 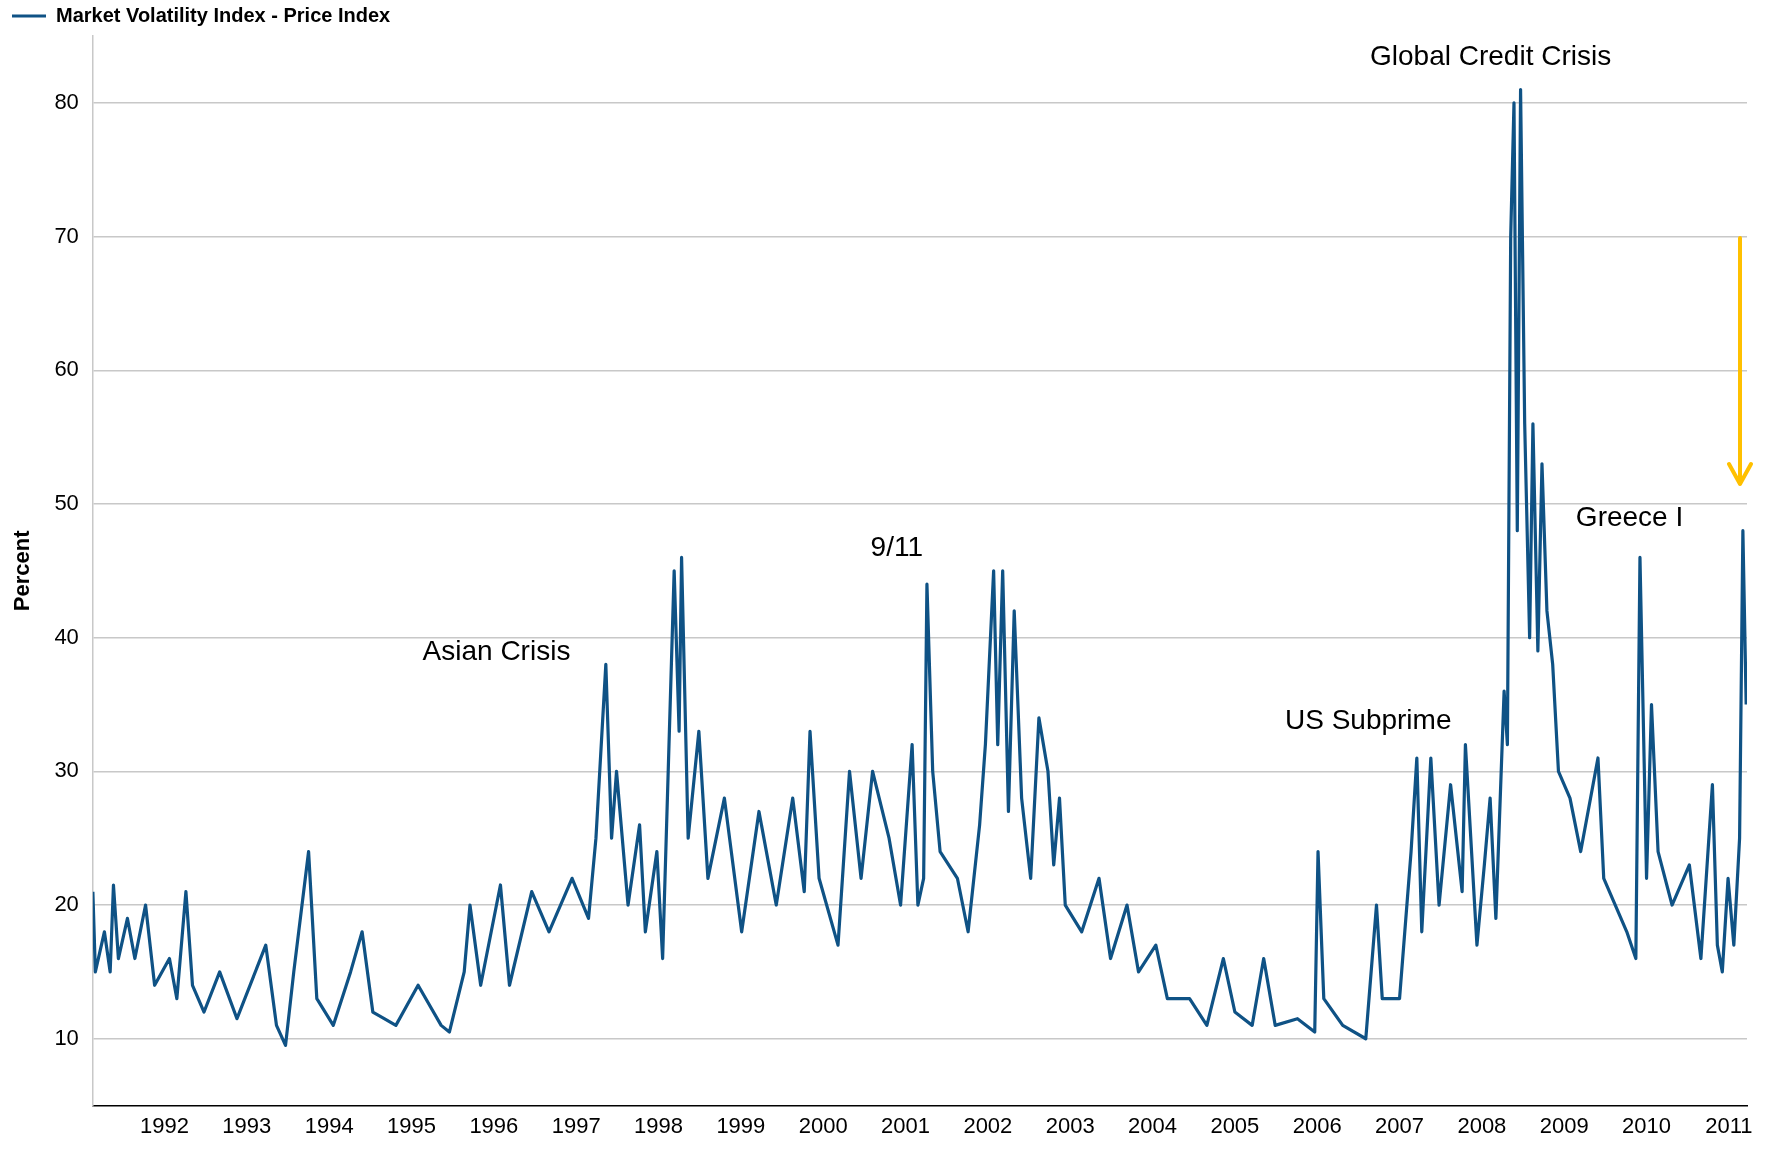 I want to click on y-tick-label: 20, so click(x=66, y=904).